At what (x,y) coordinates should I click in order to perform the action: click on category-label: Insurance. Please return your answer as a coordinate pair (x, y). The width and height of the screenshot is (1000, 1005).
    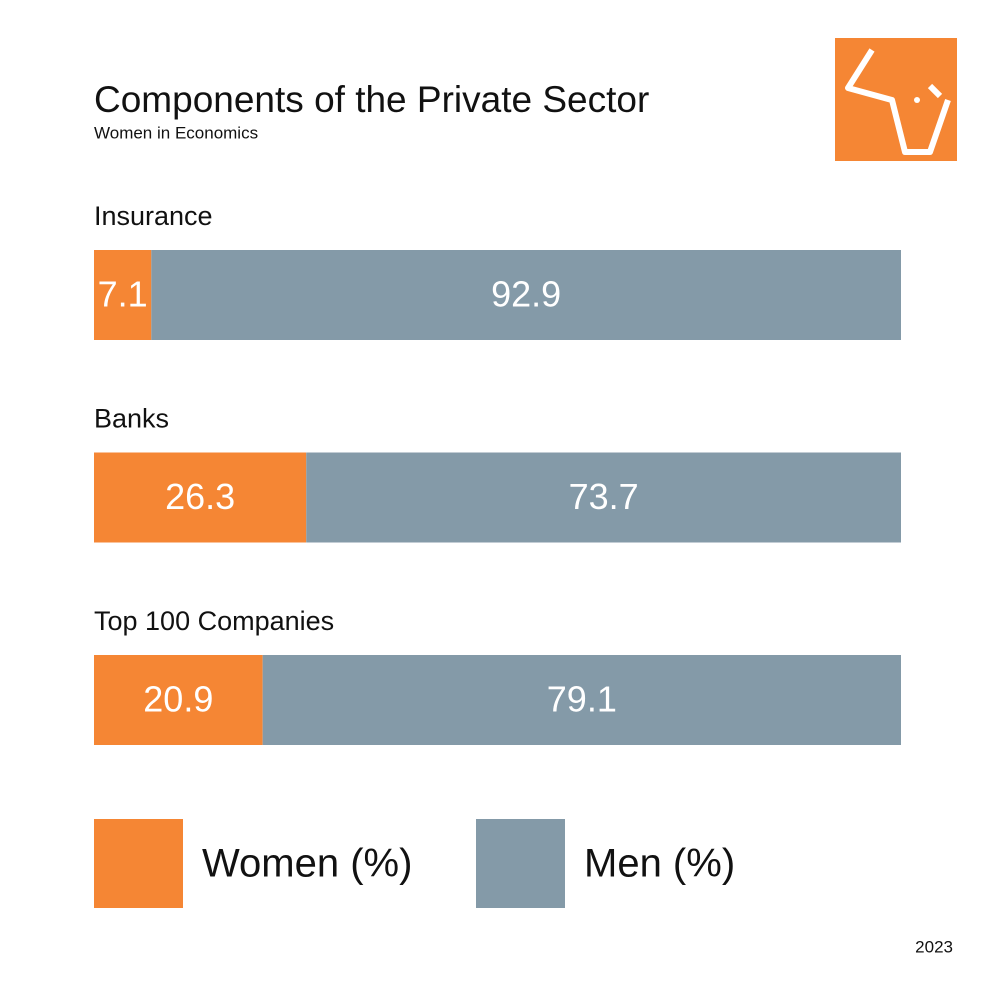
    Looking at the image, I should click on (153, 216).